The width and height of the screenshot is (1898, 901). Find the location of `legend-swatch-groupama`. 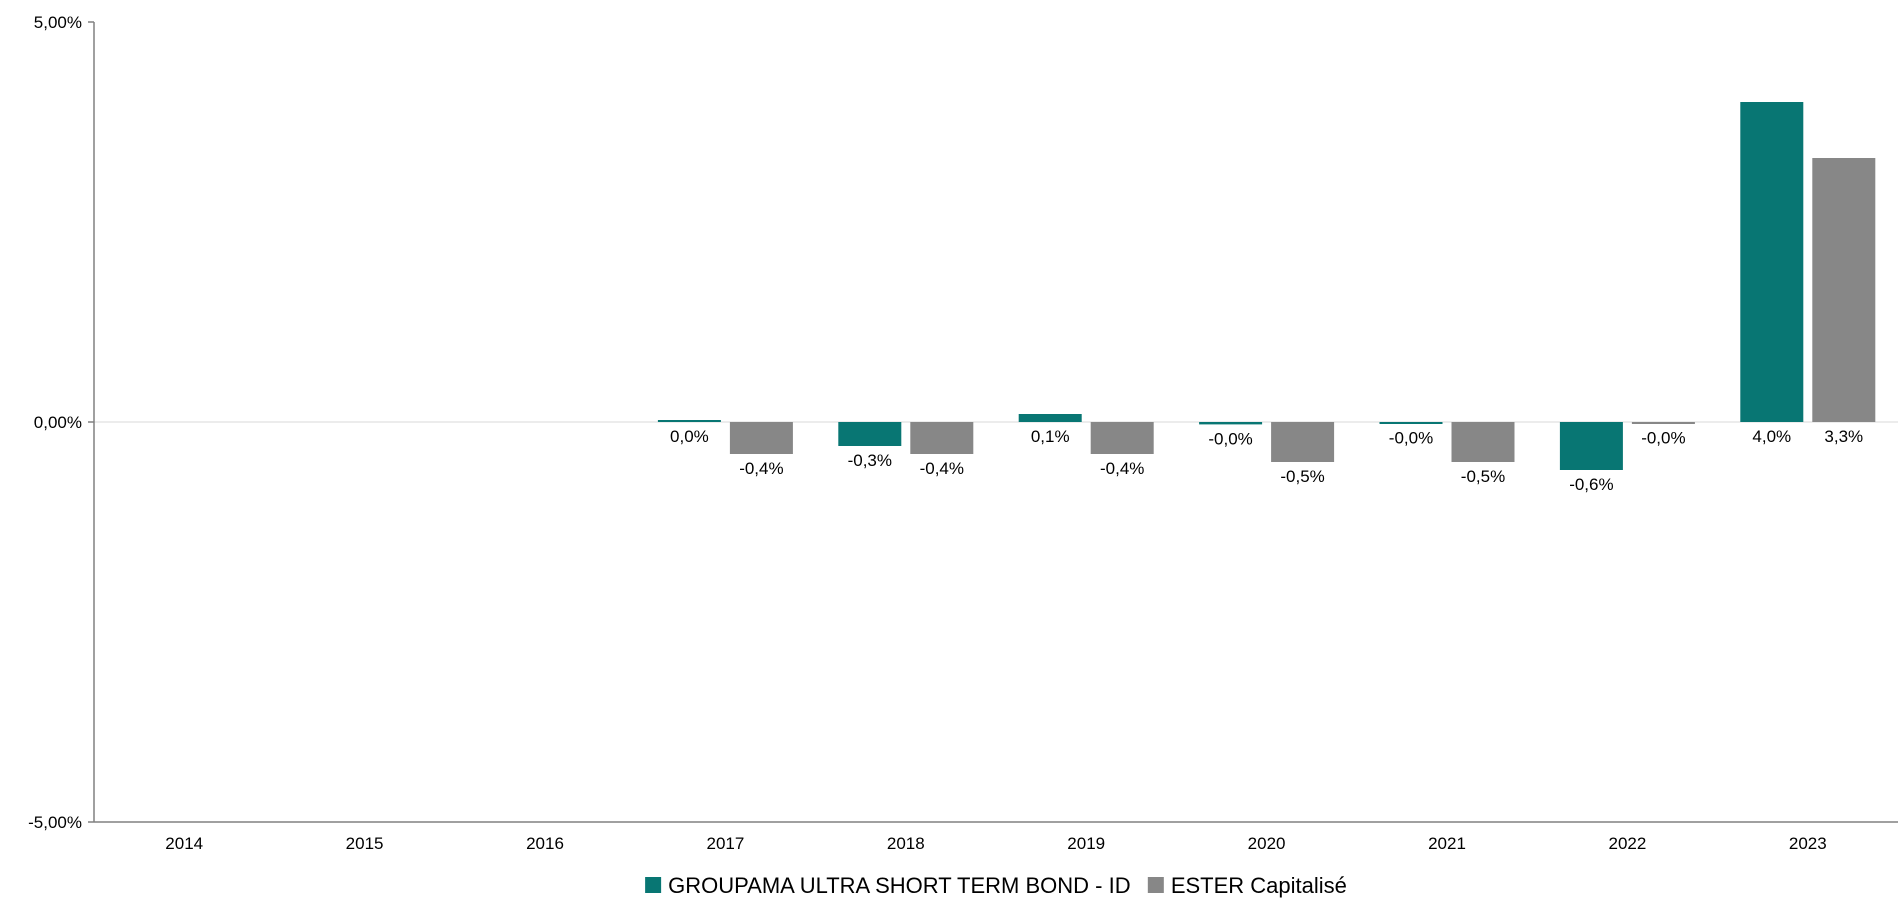

legend-swatch-groupama is located at coordinates (653, 885).